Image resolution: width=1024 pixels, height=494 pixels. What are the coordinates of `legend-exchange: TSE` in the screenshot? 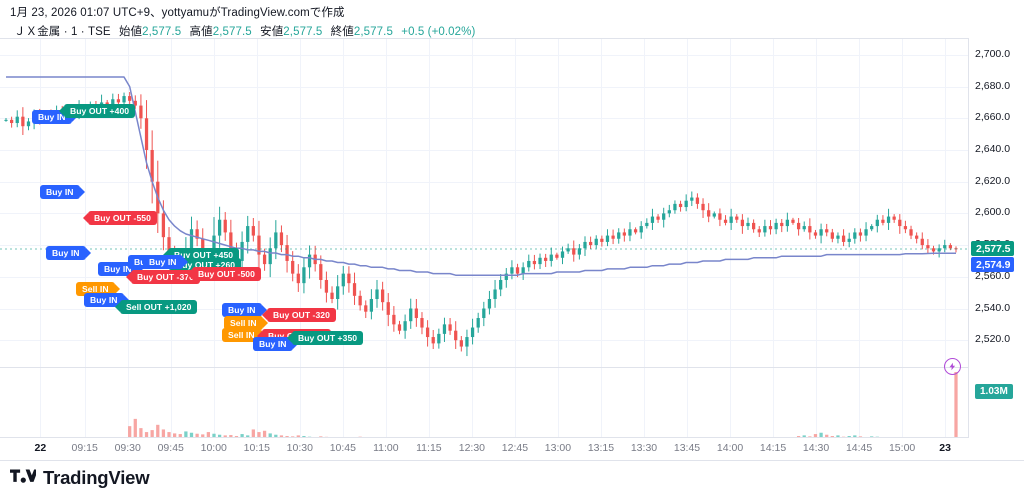 It's located at (99, 32).